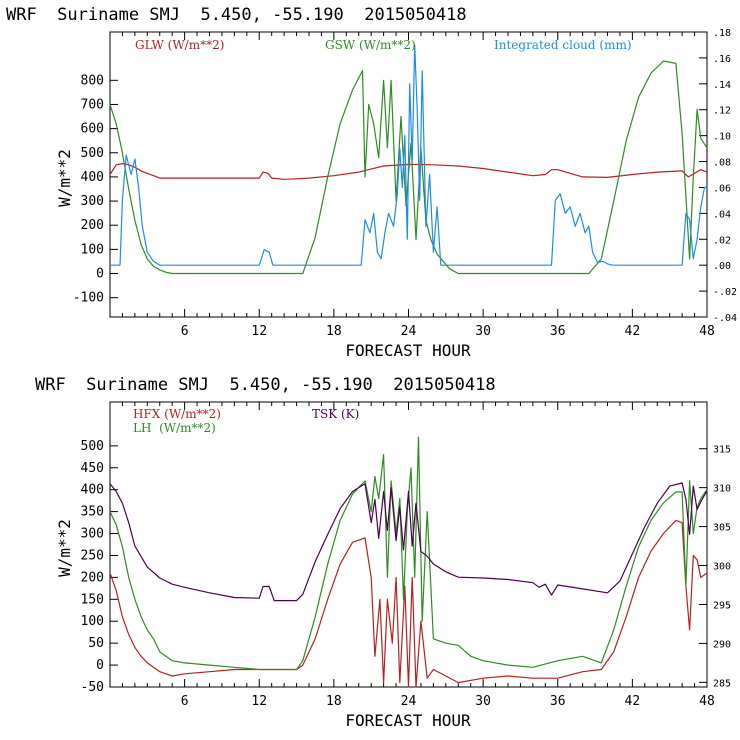 This screenshot has height=740, width=740. I want to click on top-y-tick-label: 200, so click(92, 225).